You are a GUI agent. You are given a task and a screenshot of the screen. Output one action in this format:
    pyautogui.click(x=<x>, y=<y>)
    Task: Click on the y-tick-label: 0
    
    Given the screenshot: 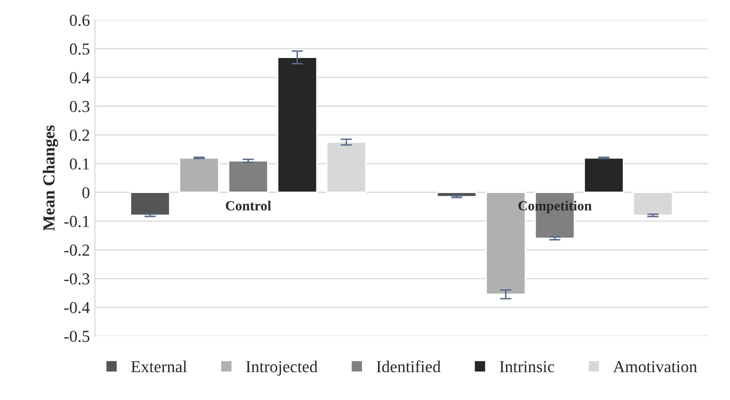 What is the action you would take?
    pyautogui.click(x=86, y=192)
    